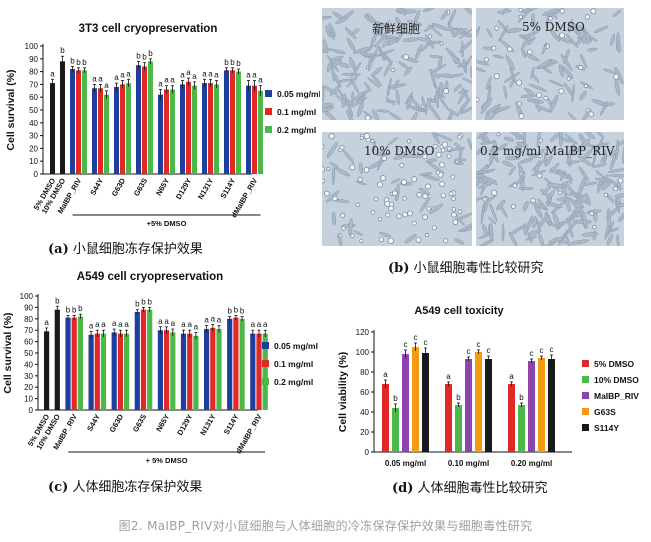 This screenshot has height=542, width=651. Describe the element at coordinates (396, 29) in the screenshot. I see `micrograph-label: 新鲜细胞` at that location.